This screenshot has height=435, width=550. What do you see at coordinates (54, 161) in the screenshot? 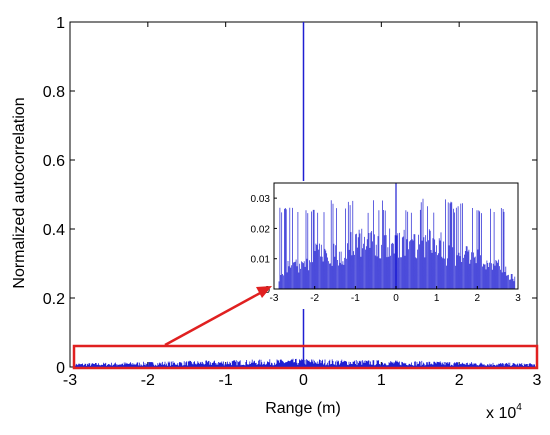
I see `y-tick-label: 0.6` at bounding box center [54, 161].